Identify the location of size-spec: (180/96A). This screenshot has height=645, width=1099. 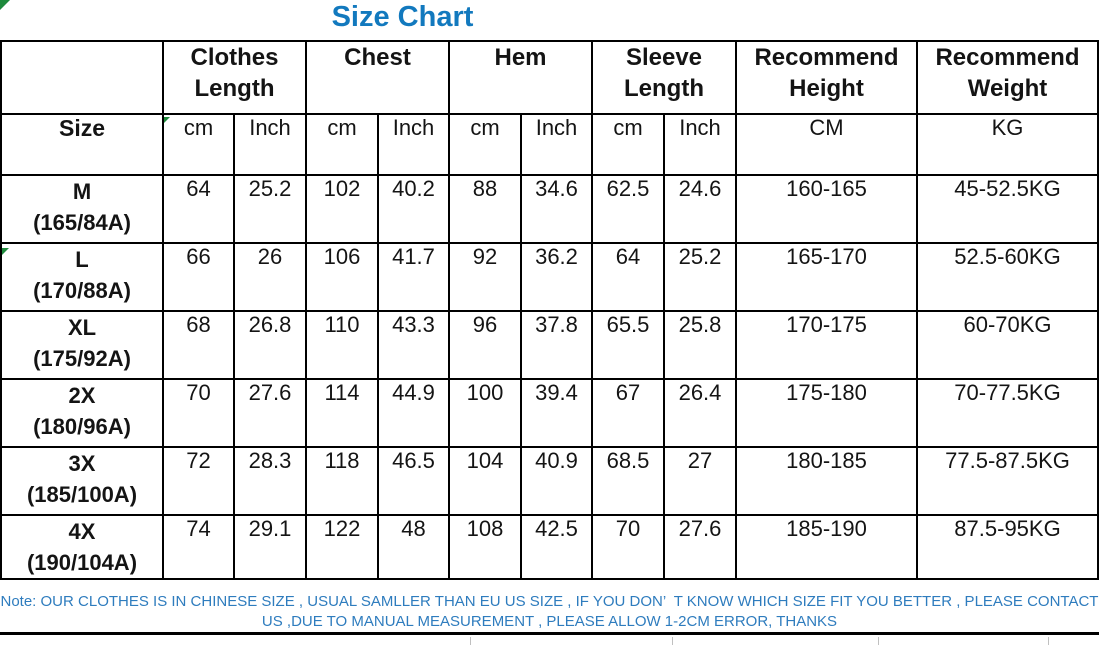
(82, 426).